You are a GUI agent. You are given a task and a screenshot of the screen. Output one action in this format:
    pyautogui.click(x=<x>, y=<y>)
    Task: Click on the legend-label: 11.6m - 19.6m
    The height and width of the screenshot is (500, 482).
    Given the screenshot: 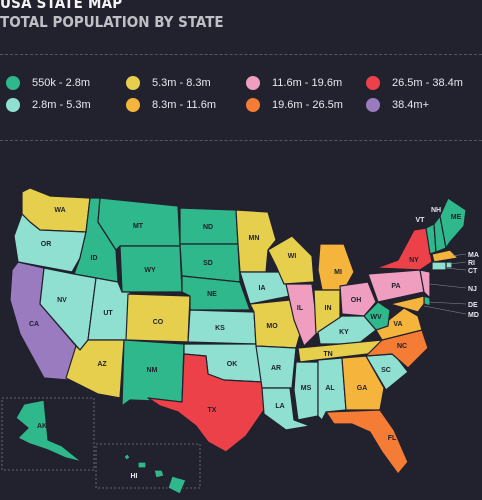 What is the action you would take?
    pyautogui.click(x=307, y=83)
    